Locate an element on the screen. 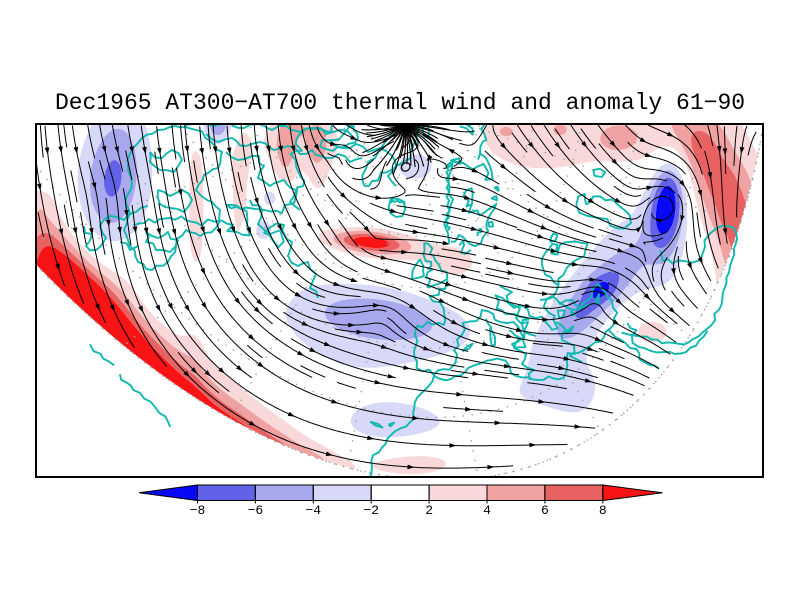  svg-text: 4 is located at coordinates (487, 510).